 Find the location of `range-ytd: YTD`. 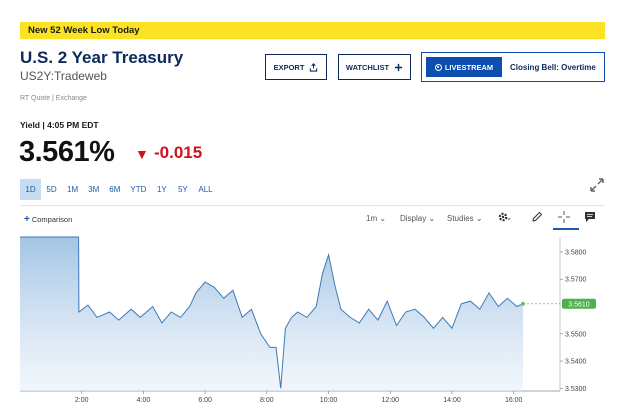

range-ytd: YTD is located at coordinates (138, 189).